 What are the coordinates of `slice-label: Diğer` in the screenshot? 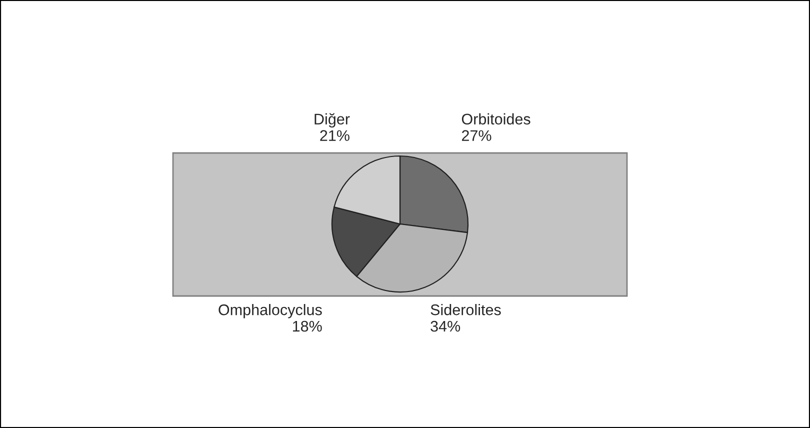 It's located at (332, 120).